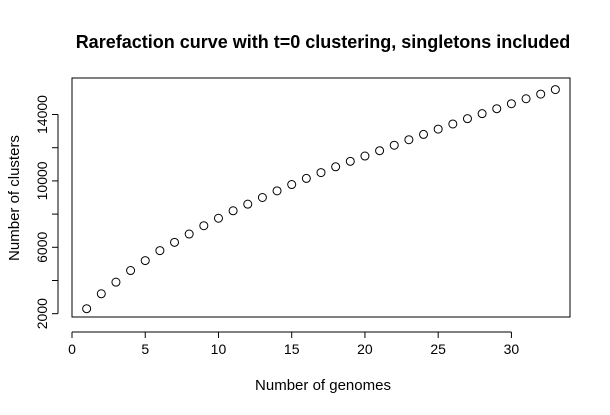 Image resolution: width=610 pixels, height=415 pixels. I want to click on y-tick-label: 2000, so click(42, 313).